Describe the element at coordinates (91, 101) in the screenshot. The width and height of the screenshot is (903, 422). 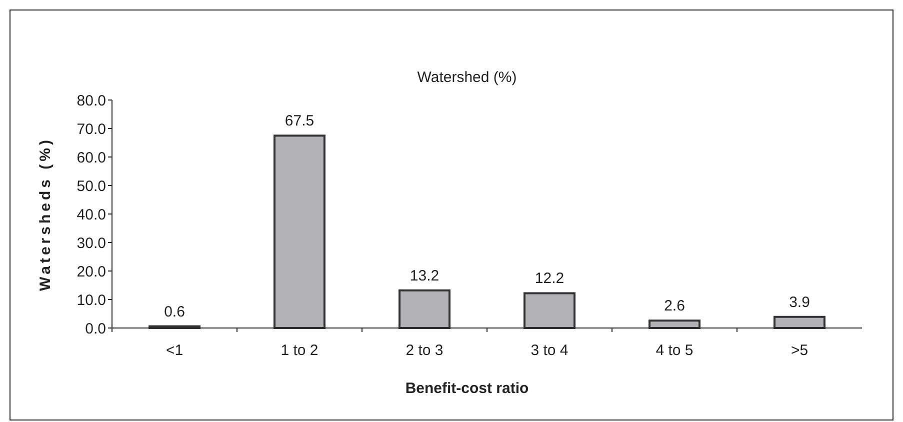
I see `y-tick-label: 80.0` at that location.